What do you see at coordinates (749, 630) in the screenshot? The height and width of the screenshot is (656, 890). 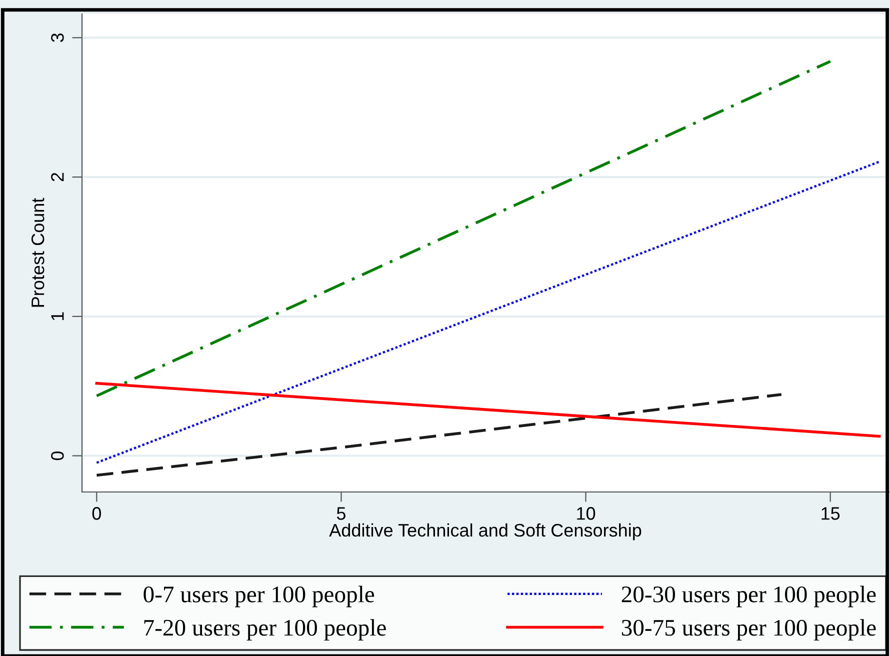 I see `legend-label: 30-75 users per 100 people` at bounding box center [749, 630].